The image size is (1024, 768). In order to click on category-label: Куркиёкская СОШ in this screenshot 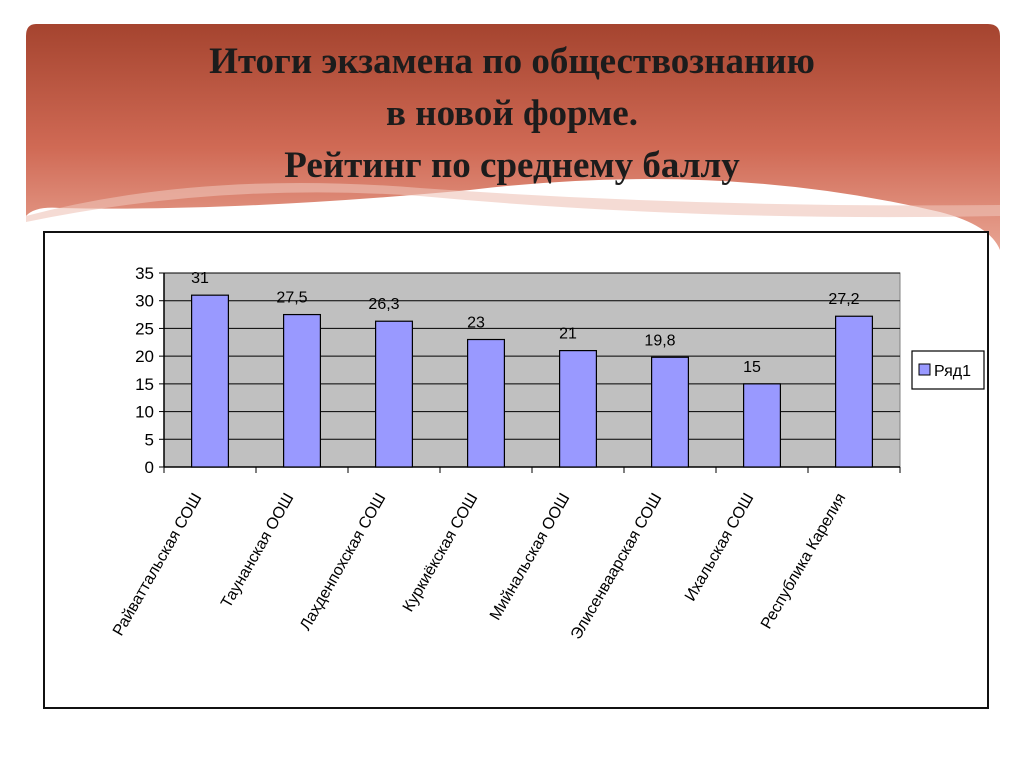, I will do `click(441, 553)`.